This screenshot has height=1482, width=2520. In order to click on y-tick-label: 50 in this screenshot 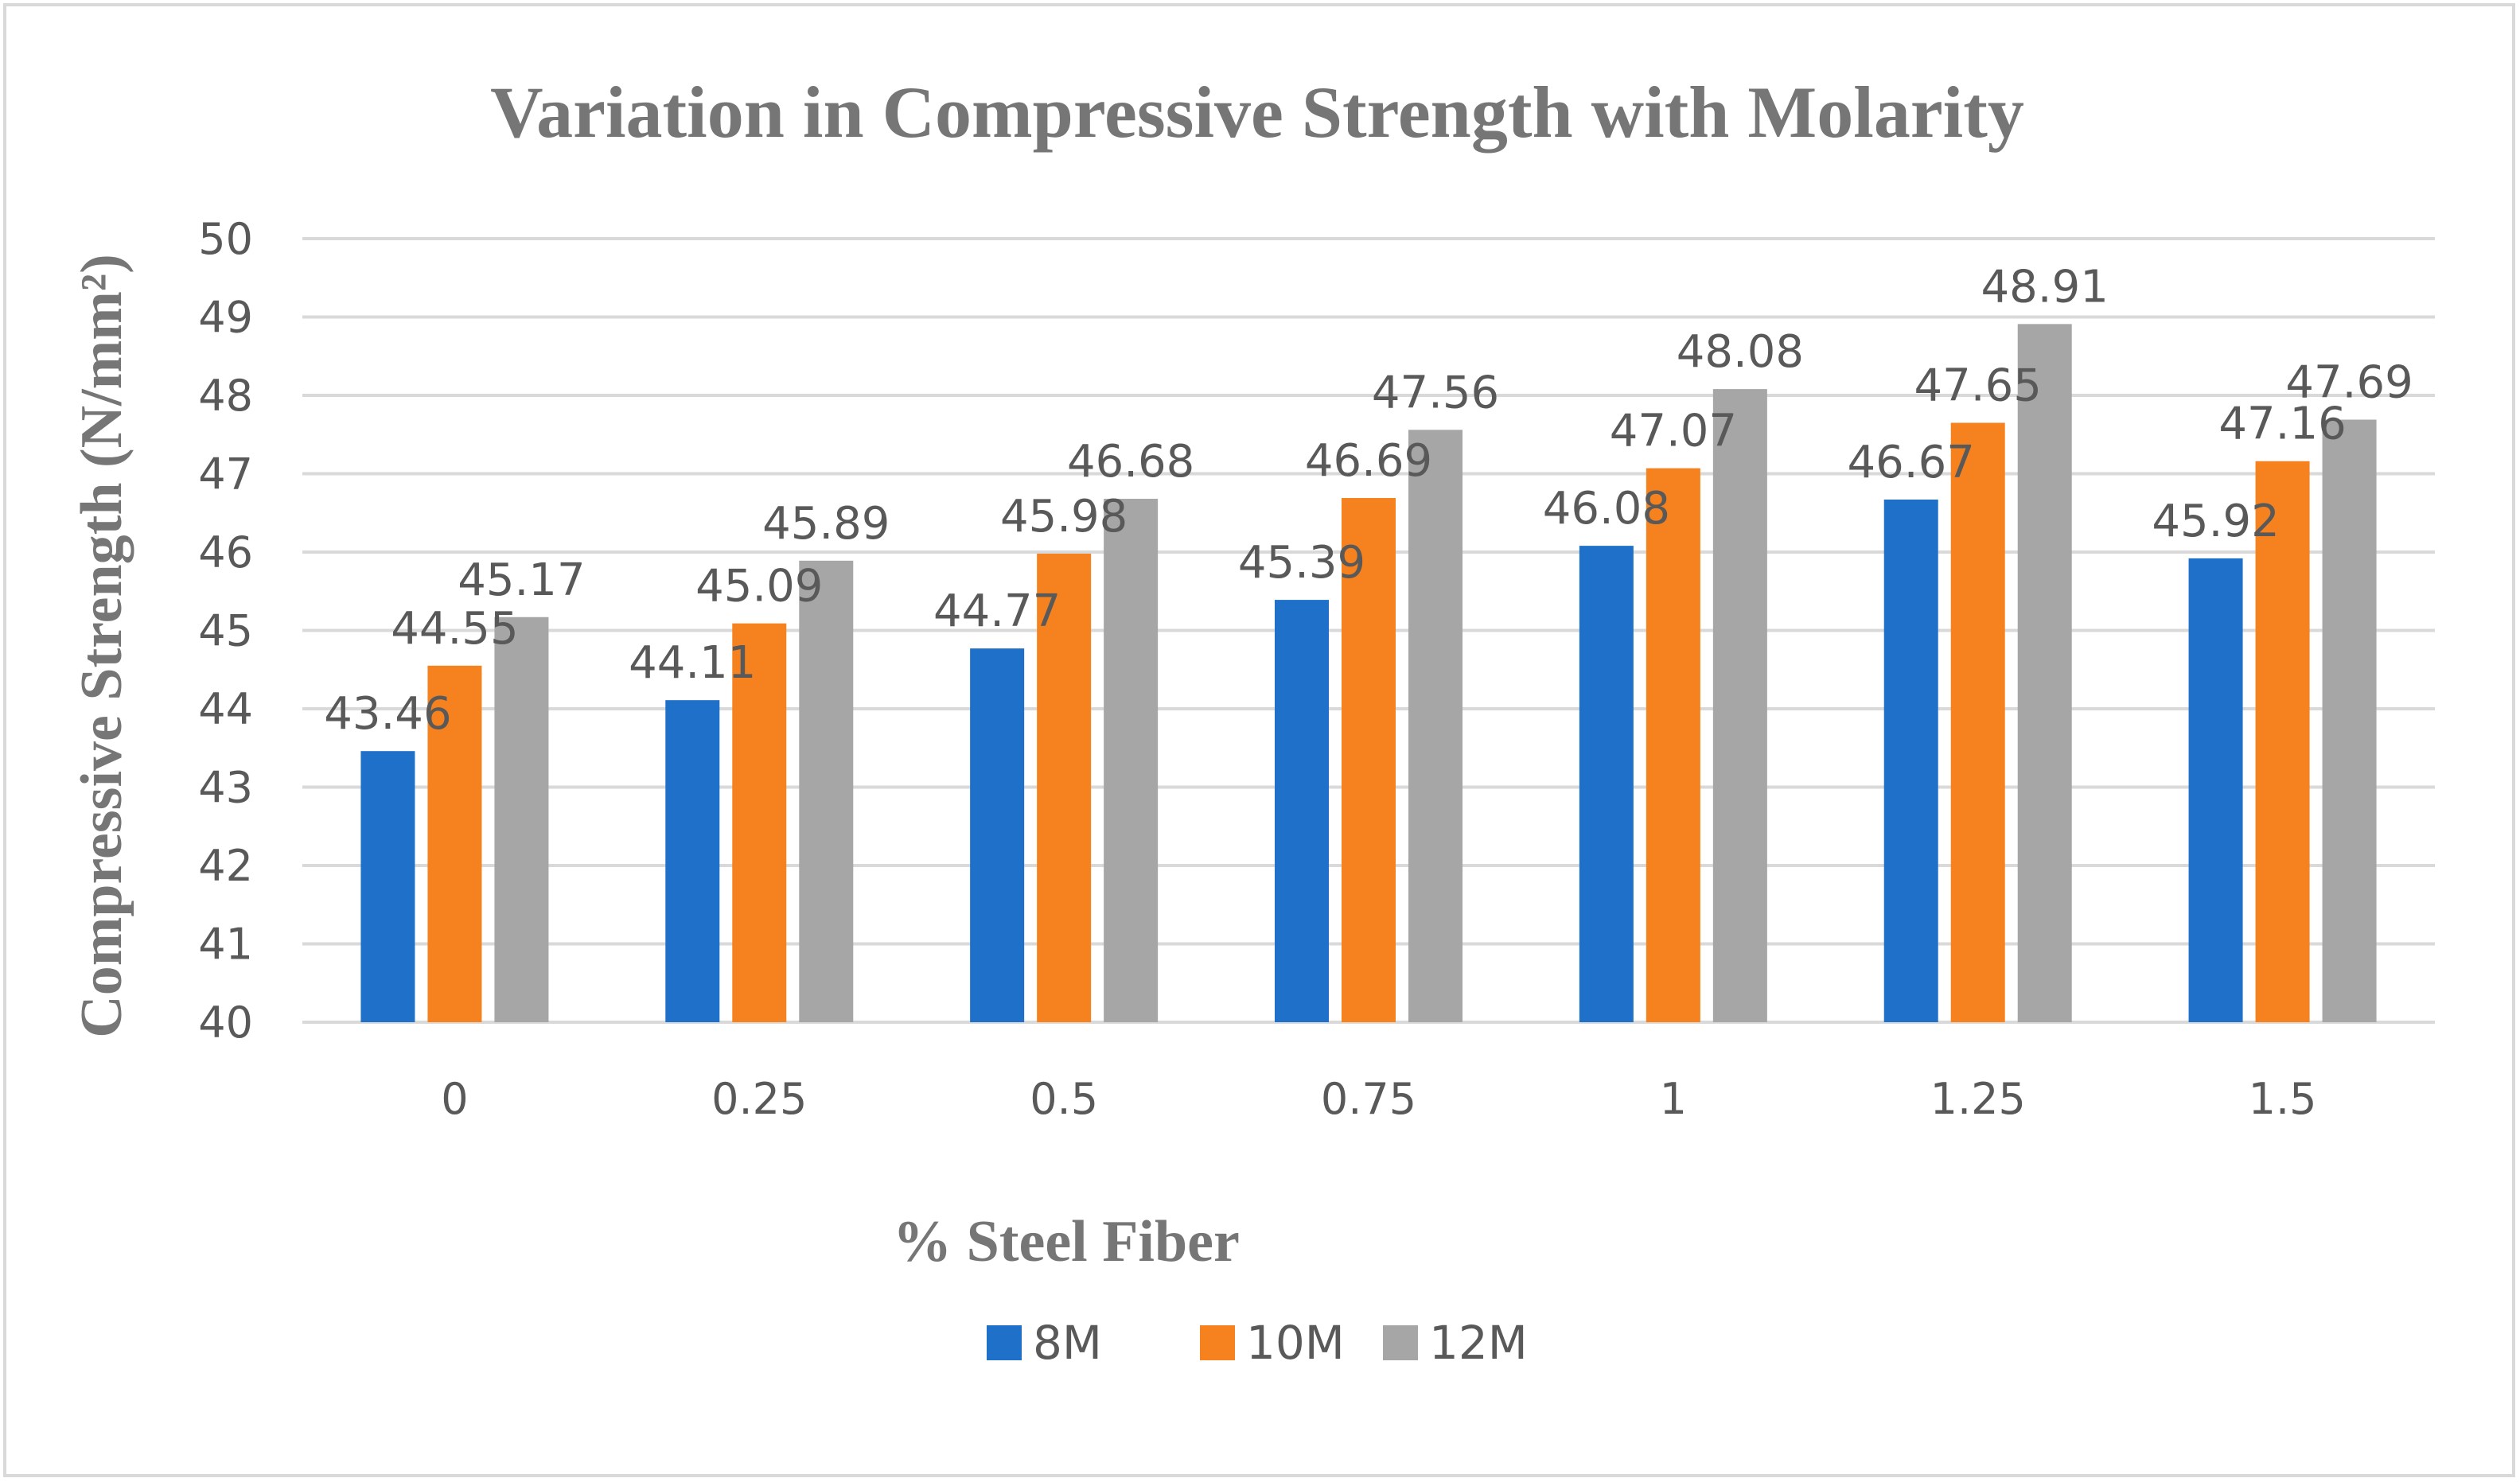, I will do `click(225, 239)`.